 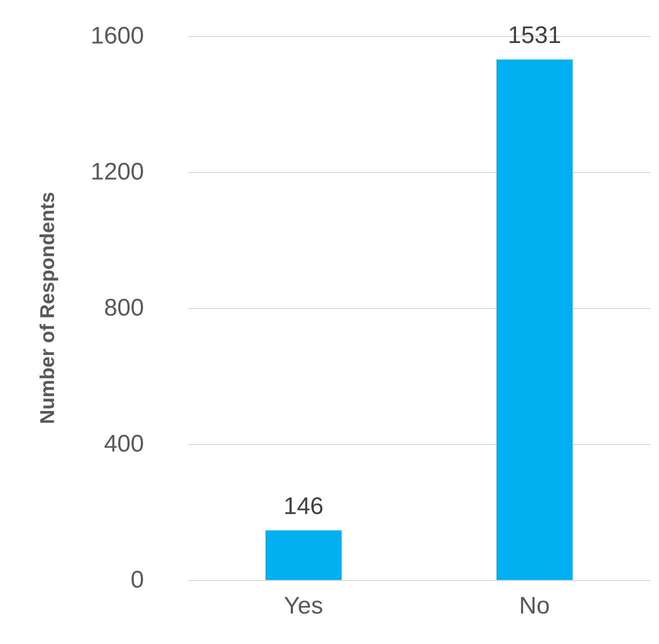 What do you see at coordinates (304, 606) in the screenshot?
I see `x-tick-label: Yes` at bounding box center [304, 606].